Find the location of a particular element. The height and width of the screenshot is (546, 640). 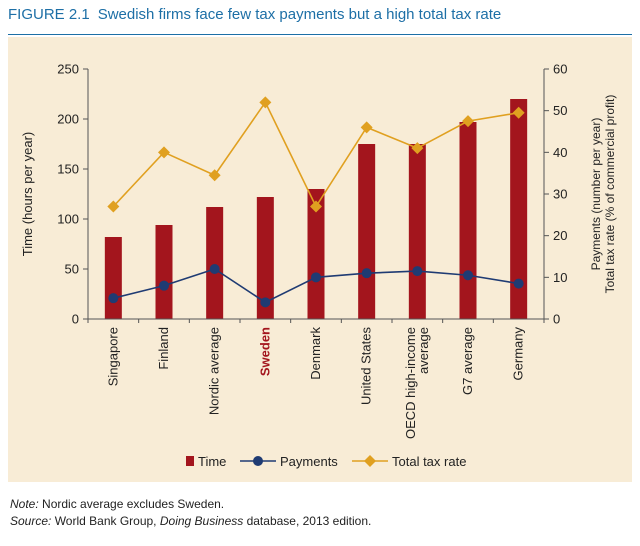

y-left-tick-label: 150 is located at coordinates (68, 169).